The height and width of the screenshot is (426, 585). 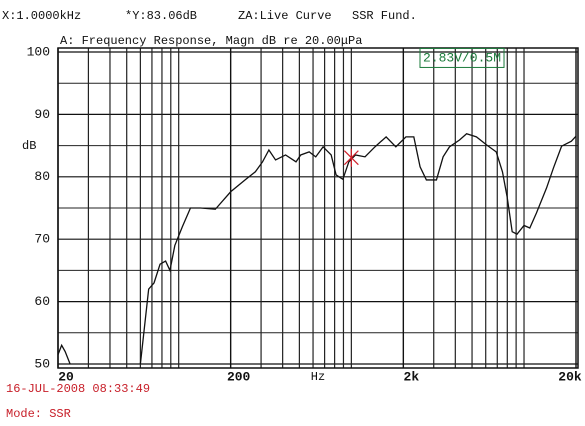 What do you see at coordinates (318, 377) in the screenshot?
I see `x-axis-label: Hz` at bounding box center [318, 377].